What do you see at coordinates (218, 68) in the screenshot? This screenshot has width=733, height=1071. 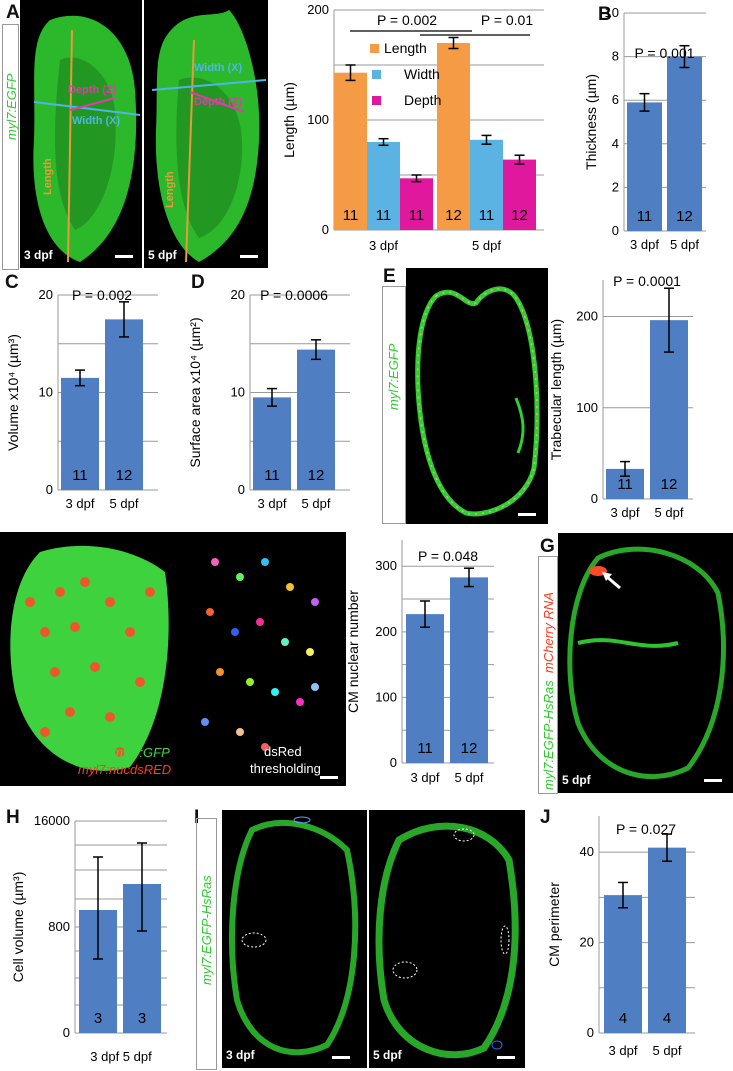 I see `annot-width-a2: Width (X)` at bounding box center [218, 68].